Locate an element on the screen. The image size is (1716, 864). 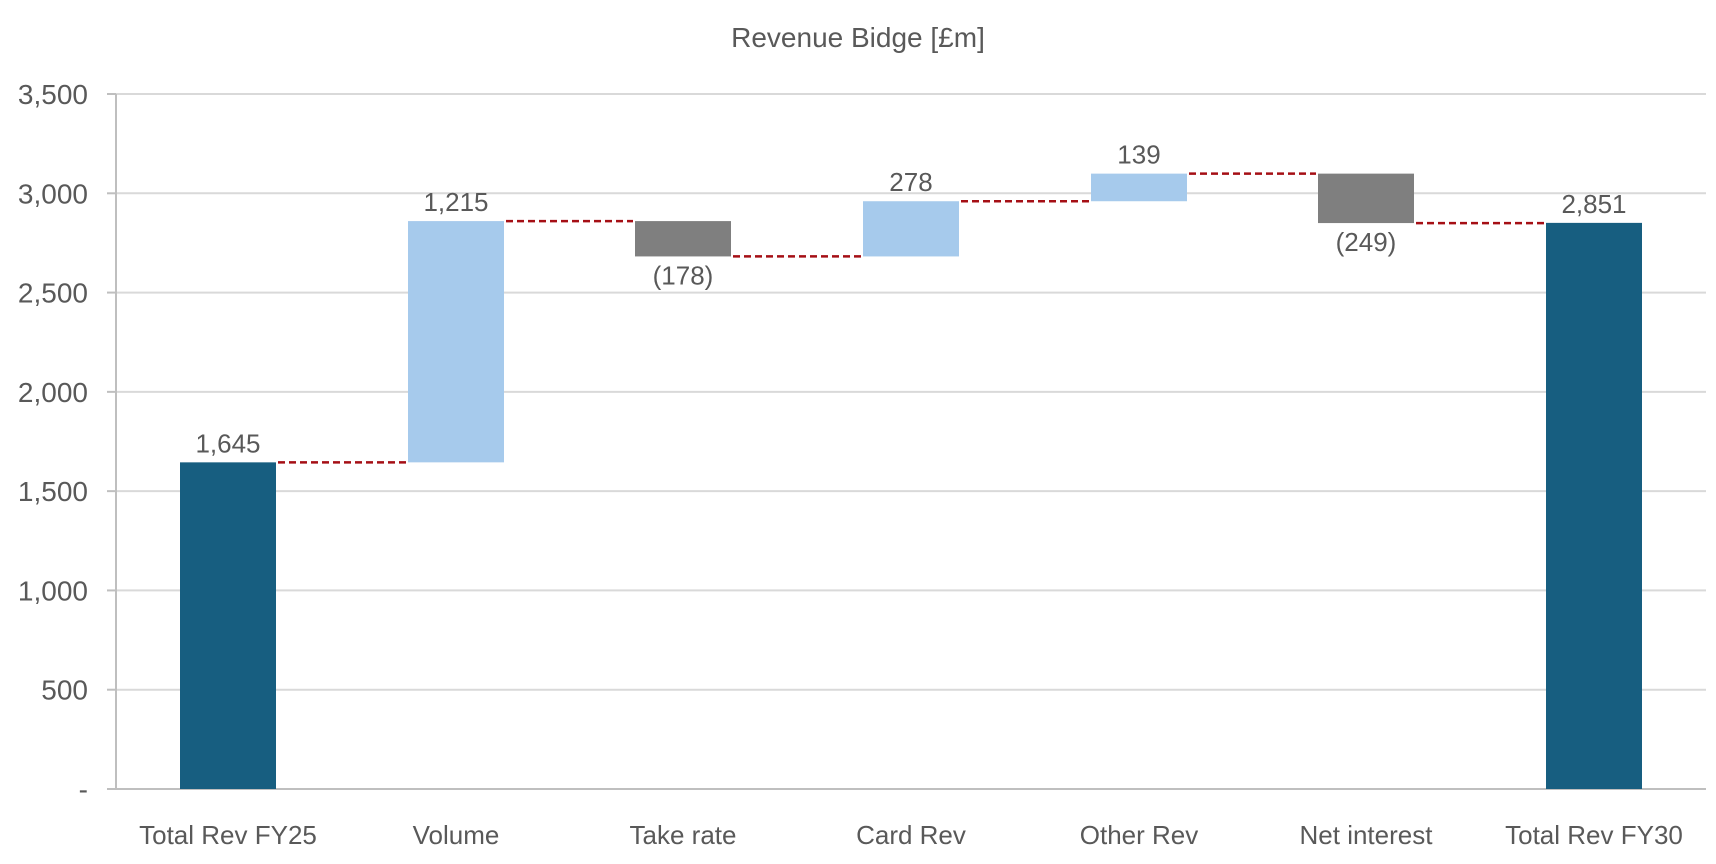
bar-net-interest is located at coordinates (1366, 198).